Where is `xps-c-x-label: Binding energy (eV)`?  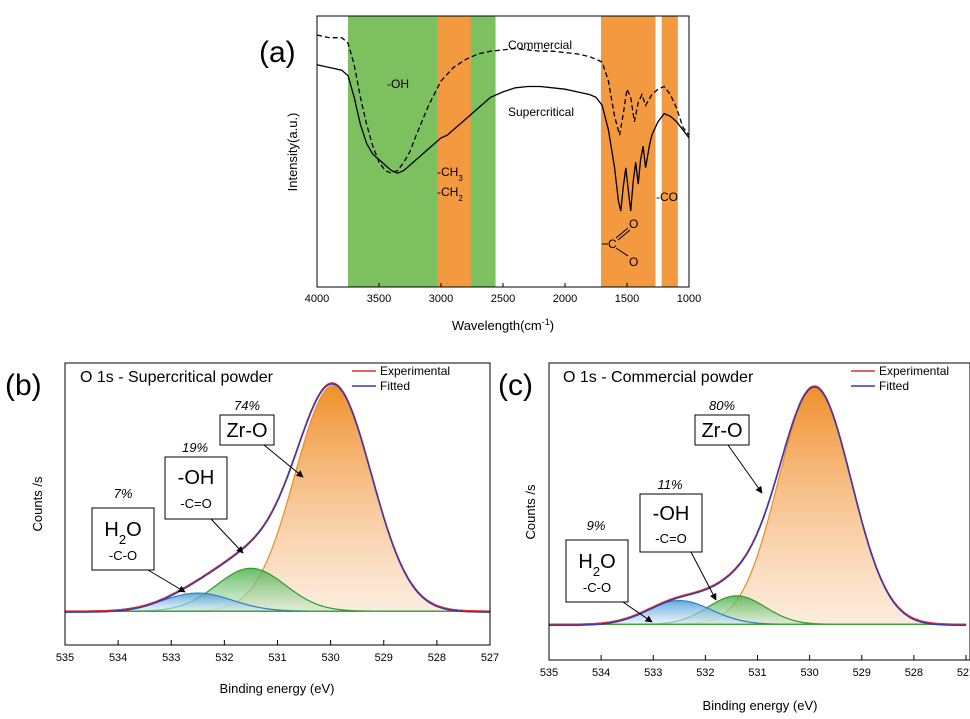
xps-c-x-label: Binding energy (eV) is located at coordinates (760, 705).